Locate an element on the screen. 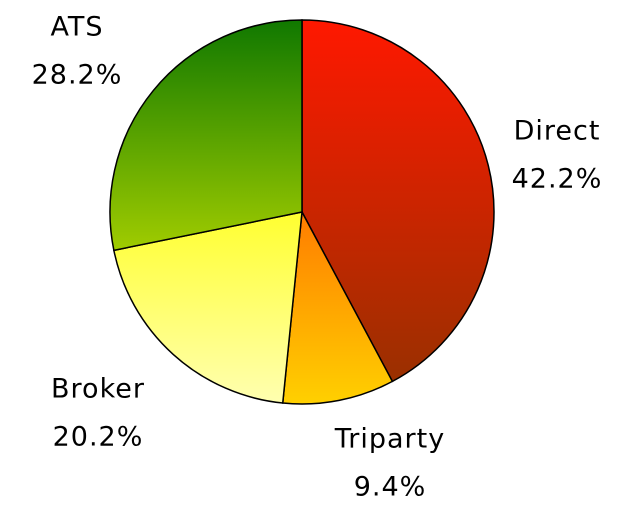  slice-label: Broker is located at coordinates (98, 389).